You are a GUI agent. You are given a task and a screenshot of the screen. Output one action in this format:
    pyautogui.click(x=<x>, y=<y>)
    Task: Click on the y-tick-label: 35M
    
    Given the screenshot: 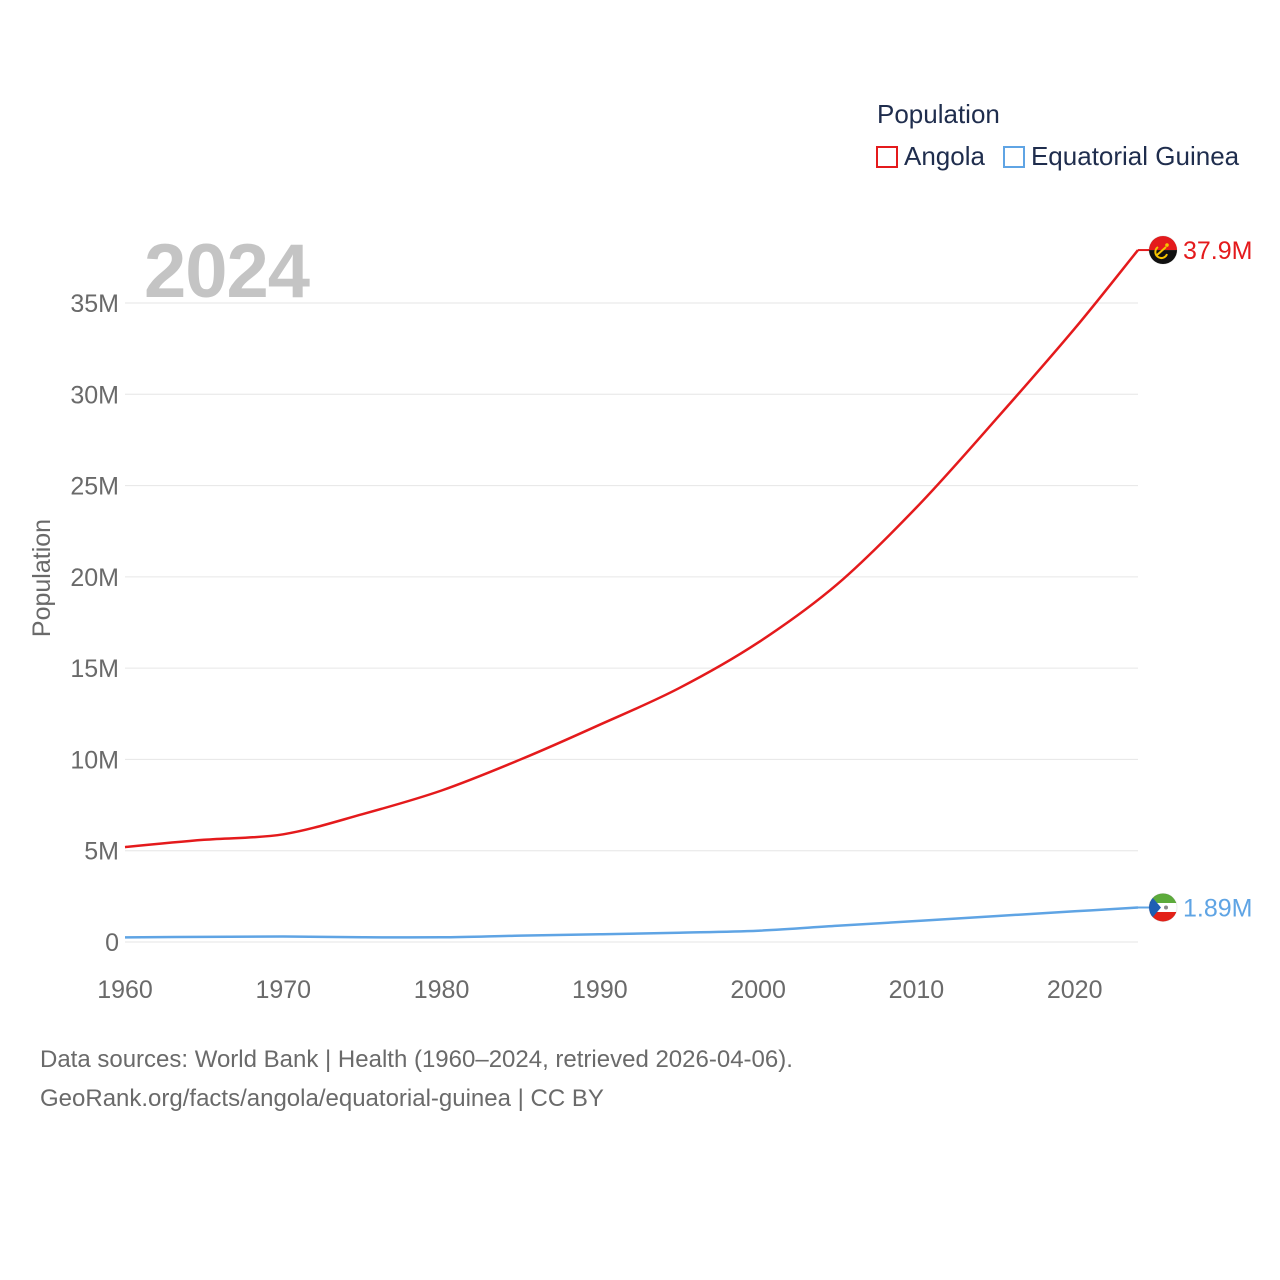 What is the action you would take?
    pyautogui.click(x=94, y=304)
    